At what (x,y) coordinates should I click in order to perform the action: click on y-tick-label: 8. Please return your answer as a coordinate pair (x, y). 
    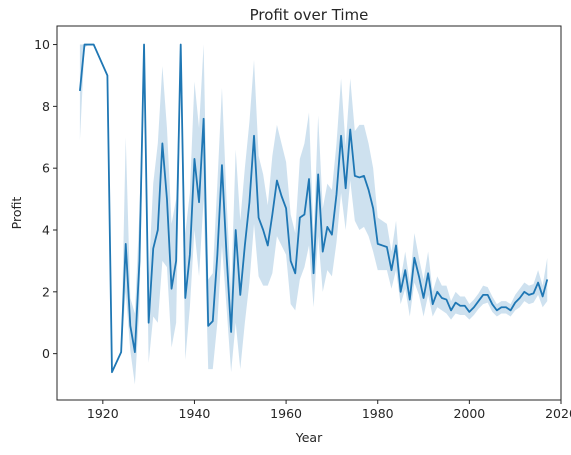
    Looking at the image, I should click on (46, 106).